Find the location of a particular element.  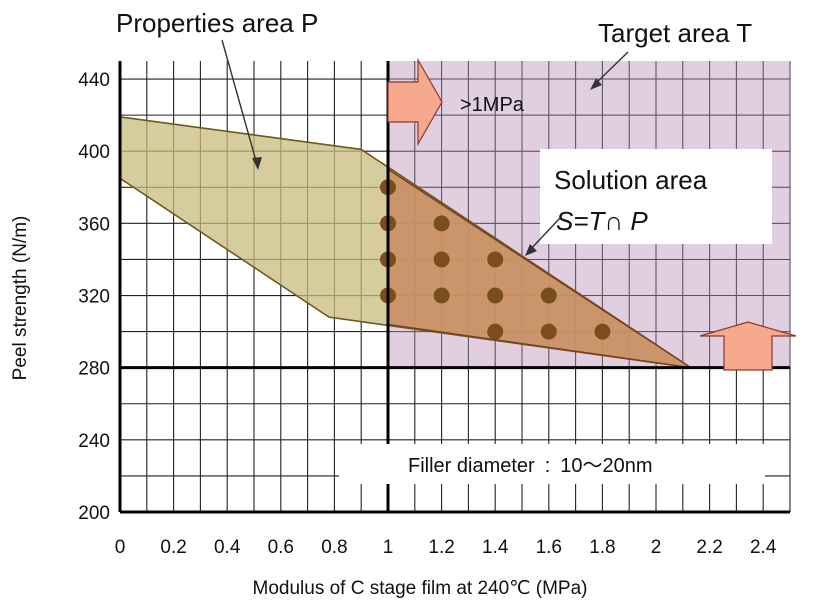

solution-label-box is located at coordinates (656, 196).